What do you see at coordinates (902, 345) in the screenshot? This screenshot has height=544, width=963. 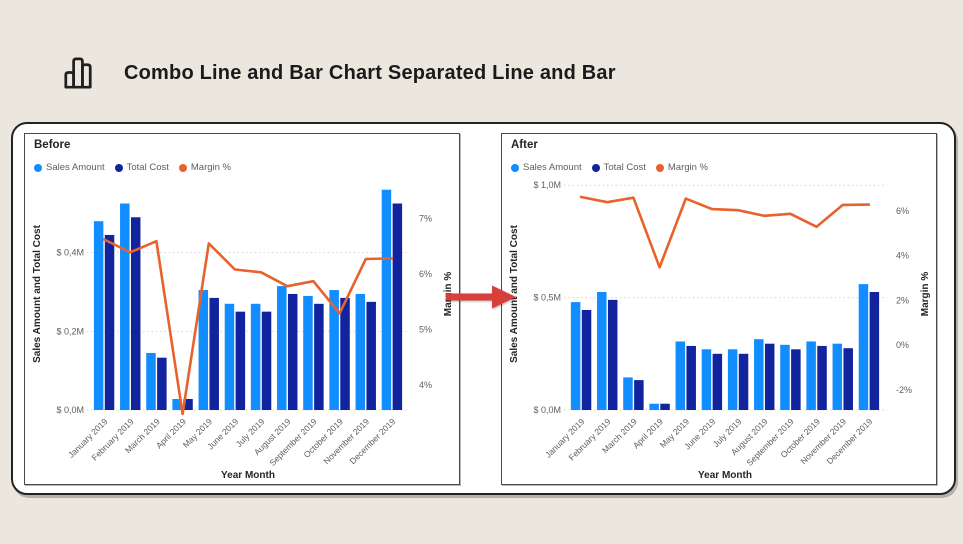 I see `secondary-axis-tick-label: 0%` at bounding box center [902, 345].